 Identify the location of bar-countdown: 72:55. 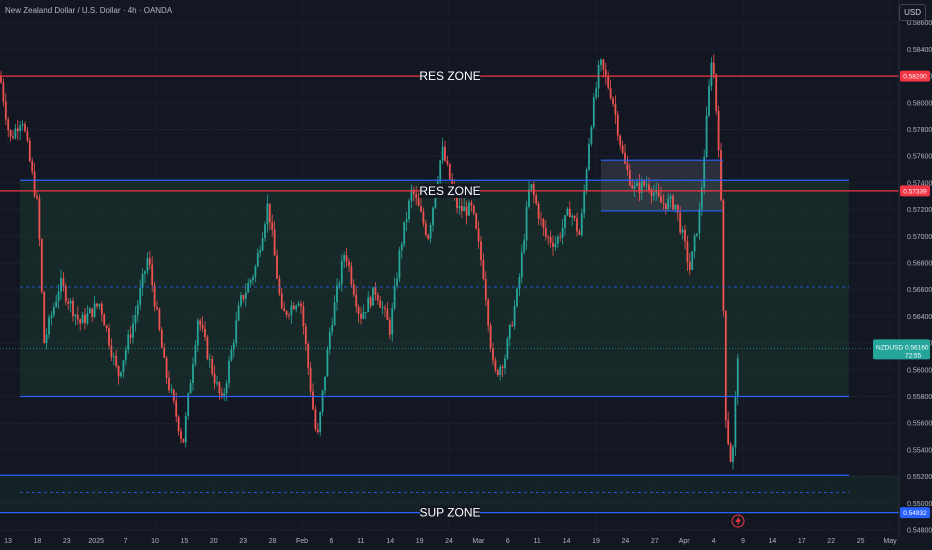
(913, 355).